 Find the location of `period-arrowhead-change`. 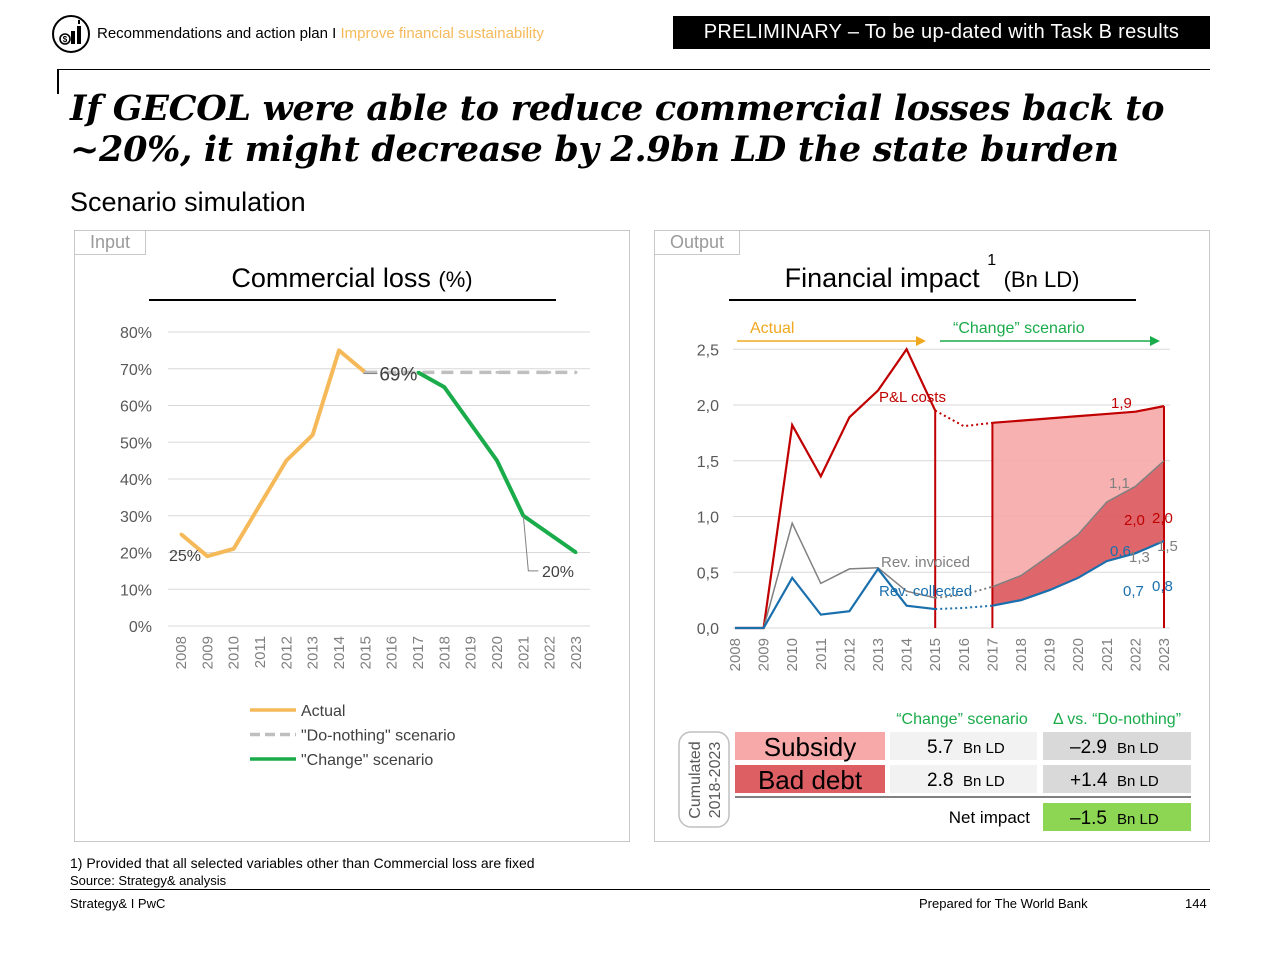

period-arrowhead-change is located at coordinates (1155, 341).